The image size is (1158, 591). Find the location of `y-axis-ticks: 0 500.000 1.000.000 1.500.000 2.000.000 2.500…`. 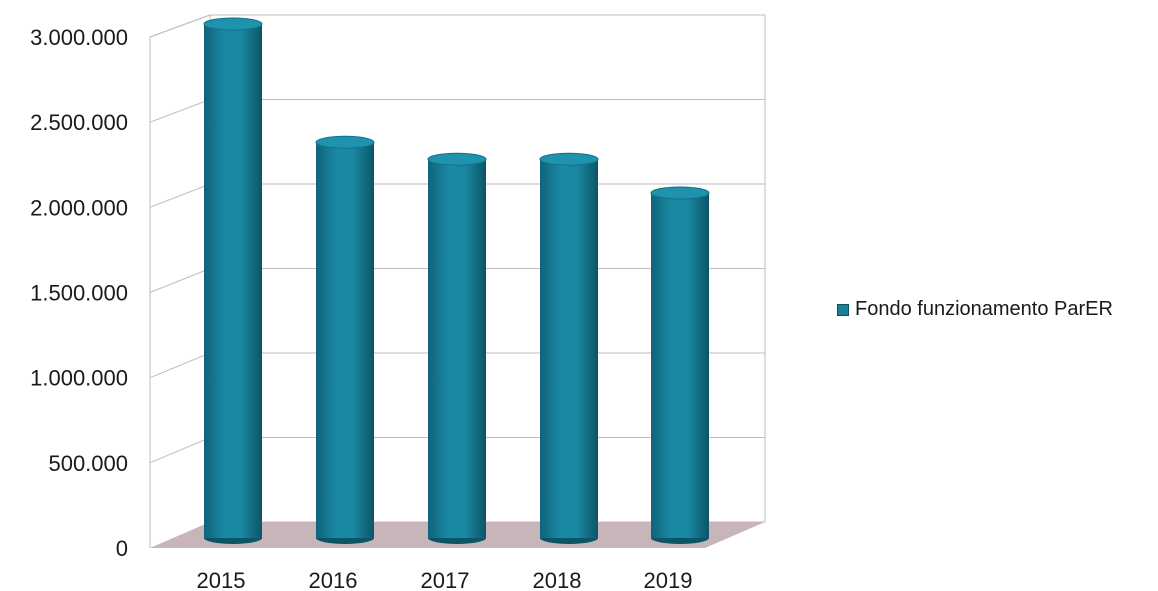

y-axis-ticks: 0 500.000 1.000.000 1.500.000 2.000.000 2.500… is located at coordinates (79, 293).